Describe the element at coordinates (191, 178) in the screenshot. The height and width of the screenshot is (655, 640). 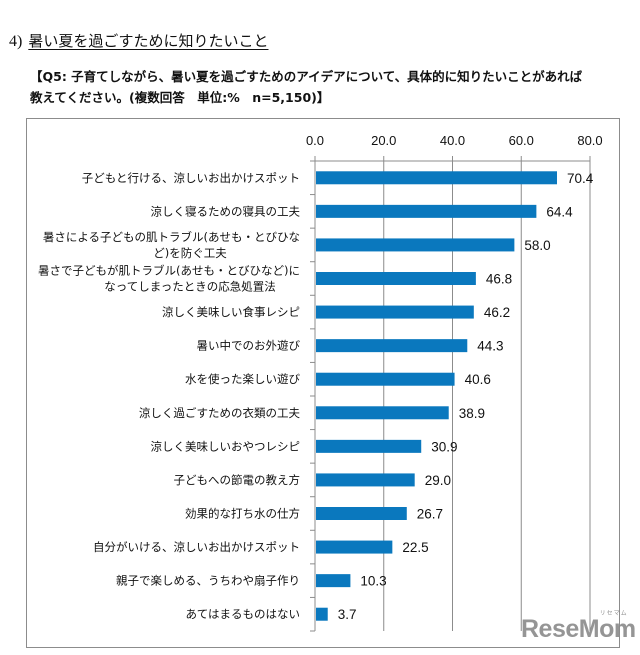
I see `category-label: 子どもと行ける、涼しいお出かけスポット` at that location.